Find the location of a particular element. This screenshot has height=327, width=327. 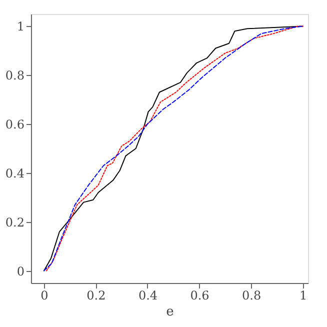

y-tick-label: 0.2 is located at coordinates (14, 222).